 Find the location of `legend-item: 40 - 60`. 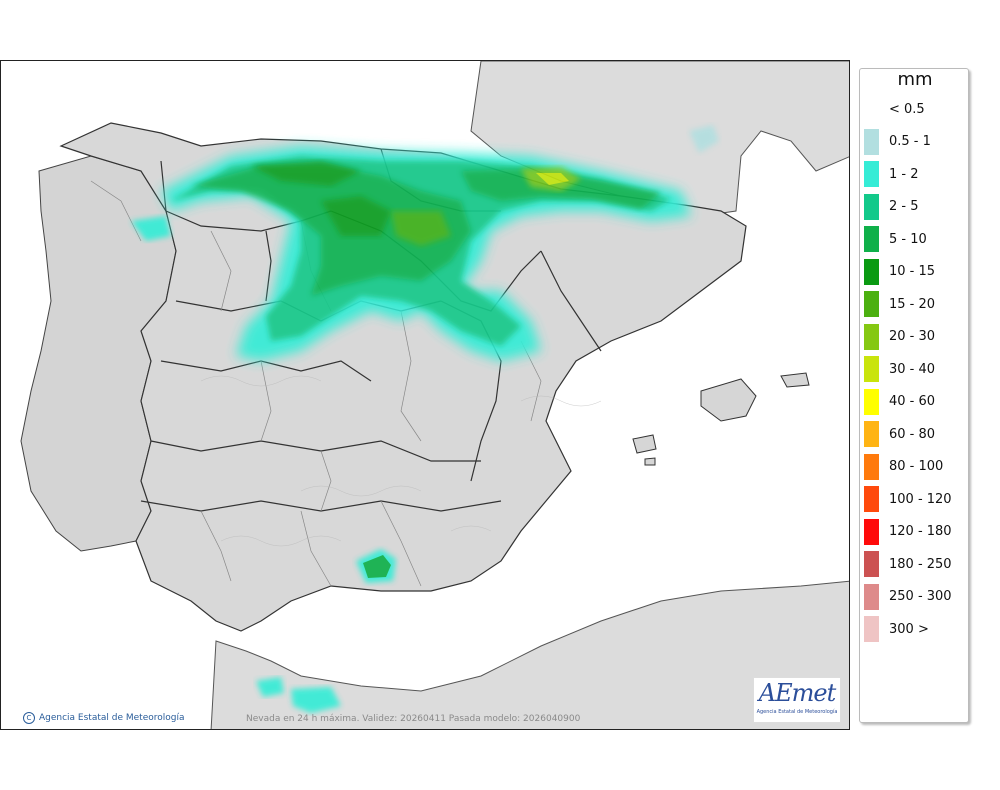

legend-item: 40 - 60 is located at coordinates (900, 401).